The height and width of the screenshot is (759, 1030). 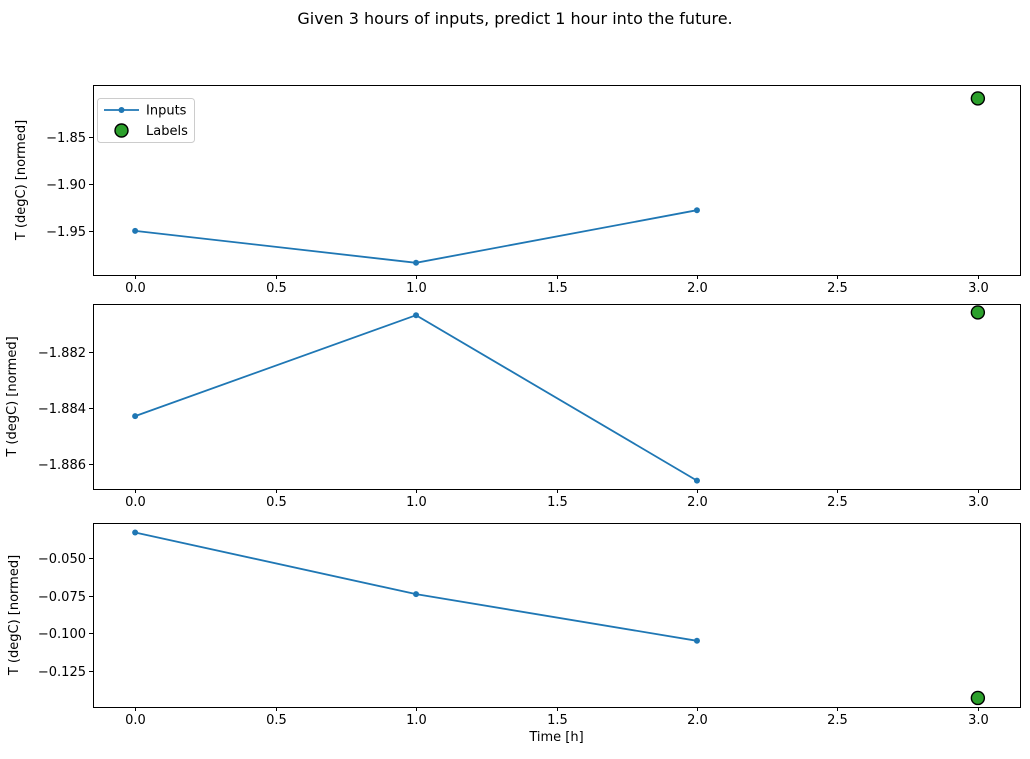 I want to click on legend: Inputs Labels, so click(x=146, y=120).